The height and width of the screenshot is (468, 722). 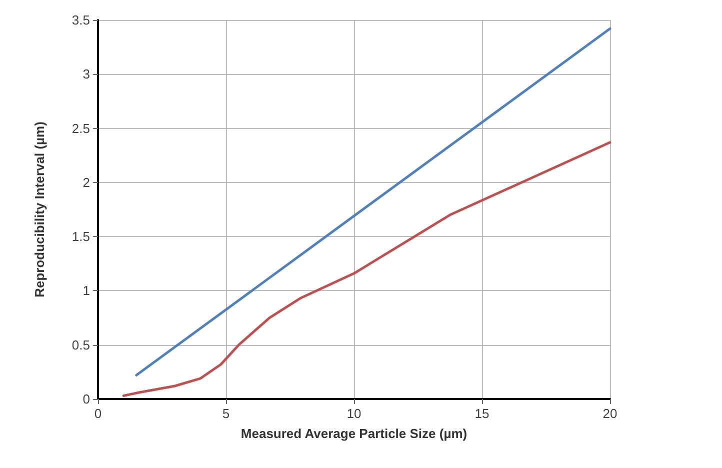 I want to click on y-axis-title: Reproducibility Interval (µm), so click(x=39, y=210).